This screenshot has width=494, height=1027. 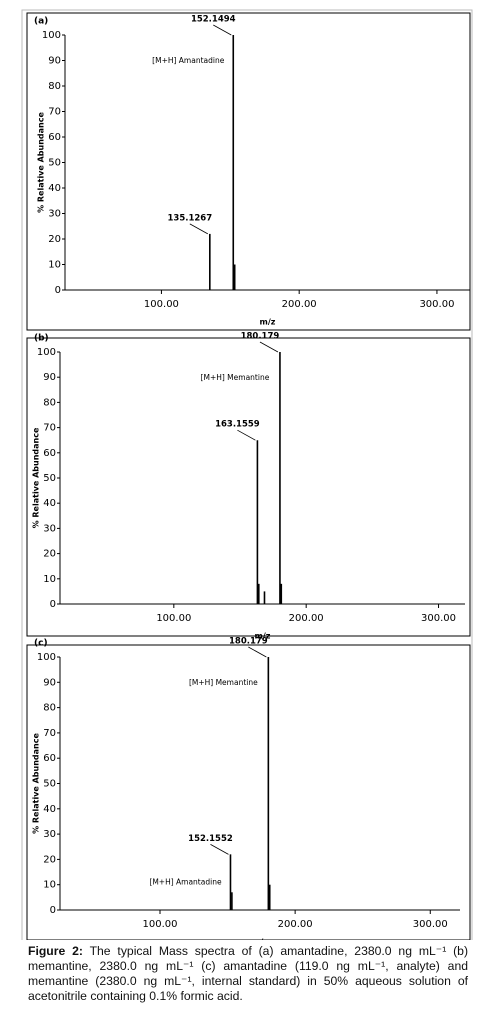 I want to click on panel-label: (a), so click(x=41, y=22).